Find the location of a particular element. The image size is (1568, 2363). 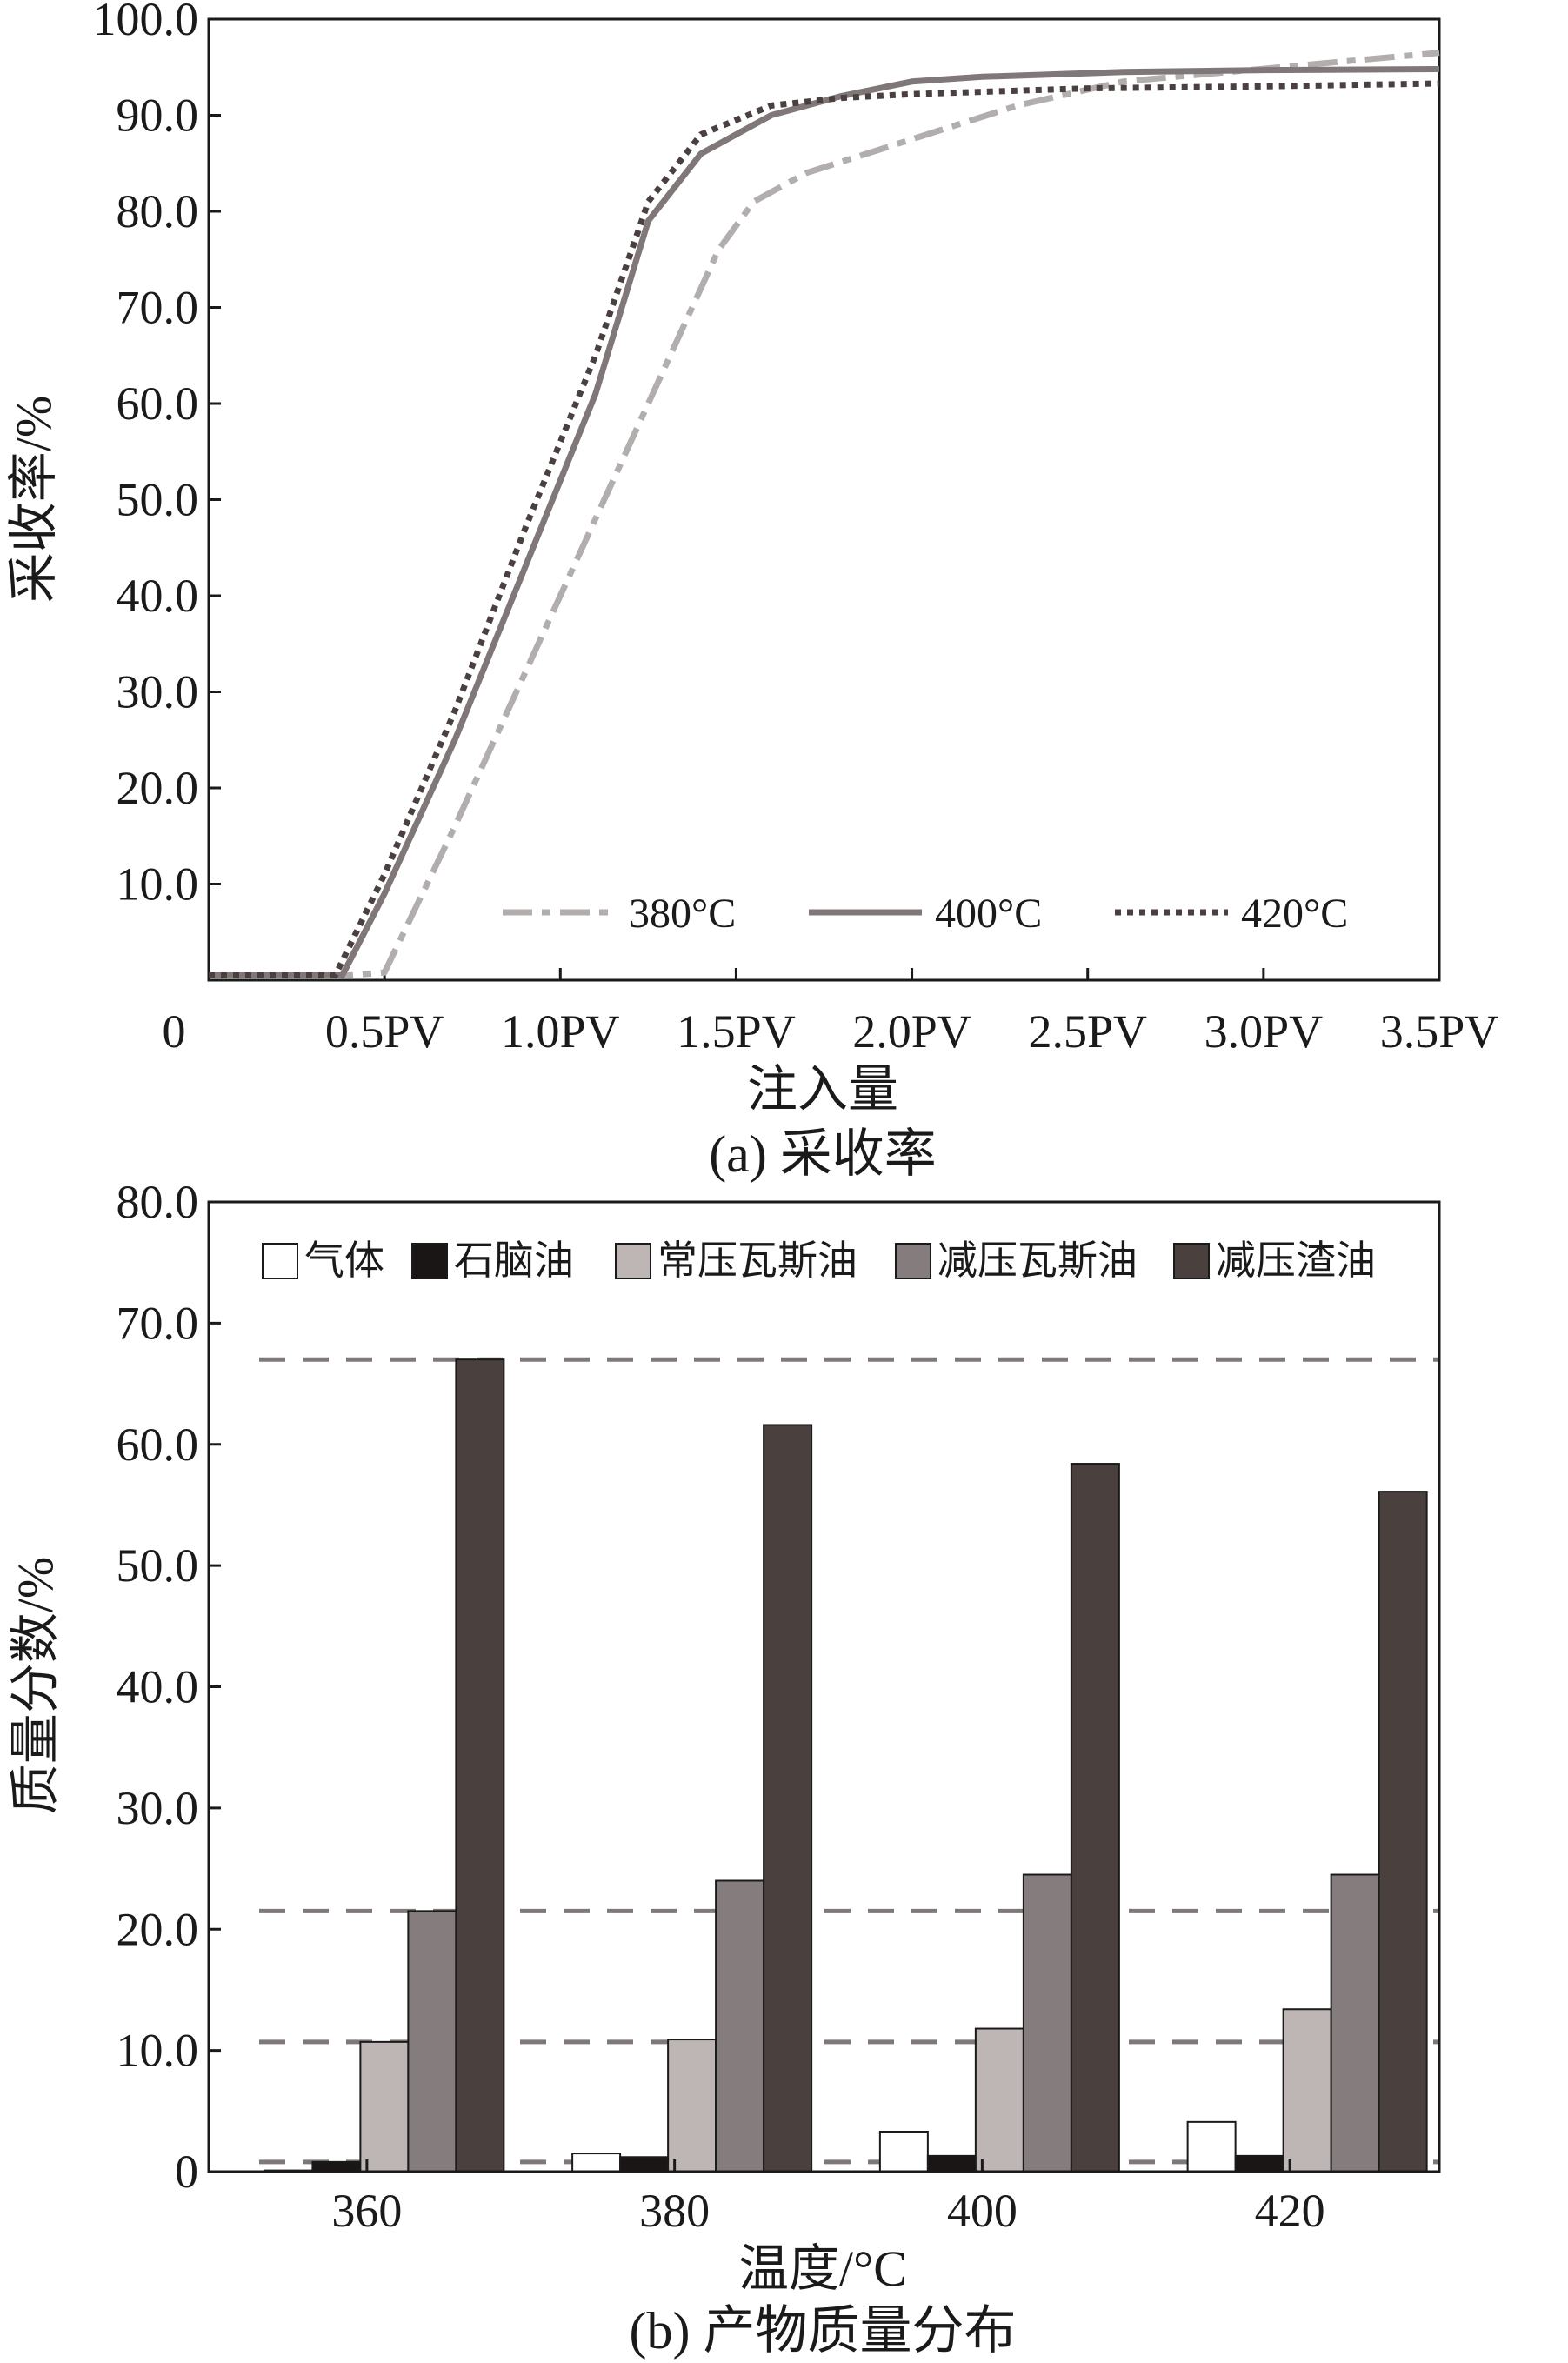

recovery-legend-label: 400°C is located at coordinates (988, 914).